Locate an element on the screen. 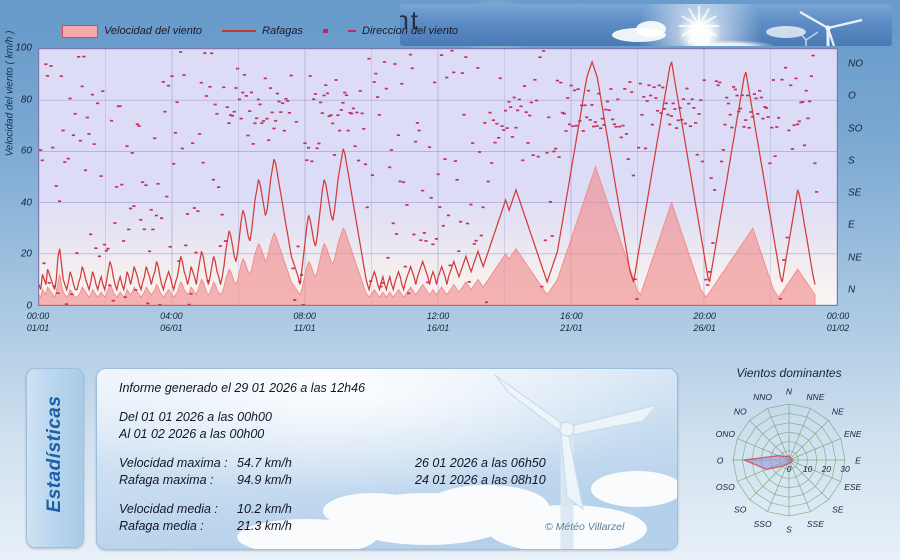 The image size is (900, 560). direction-tick: O is located at coordinates (852, 96).